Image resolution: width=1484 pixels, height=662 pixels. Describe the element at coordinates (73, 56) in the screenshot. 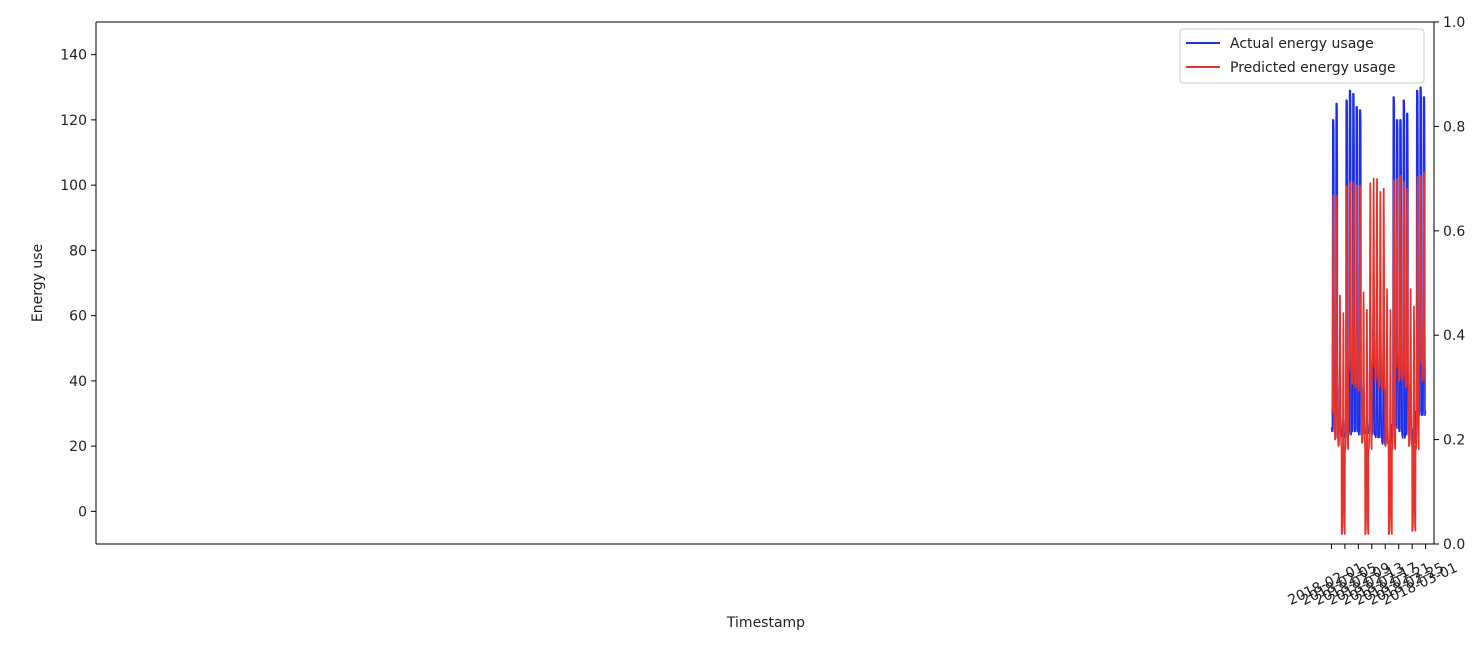

I see `y-tick-label: 140` at that location.